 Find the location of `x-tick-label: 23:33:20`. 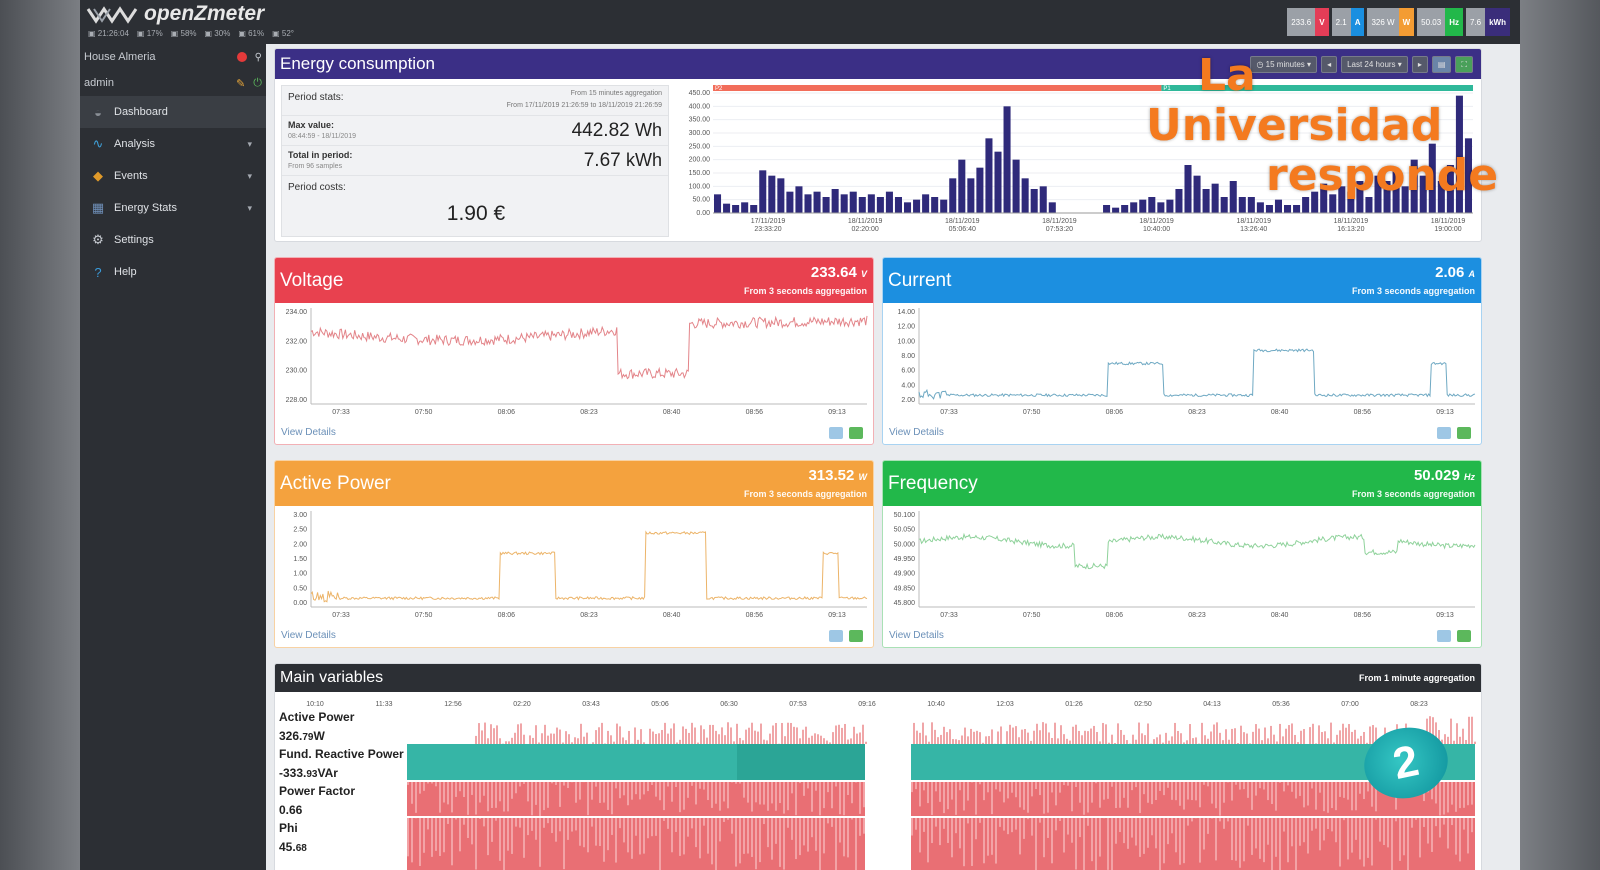

x-tick-label: 23:33:20 is located at coordinates (767, 229).